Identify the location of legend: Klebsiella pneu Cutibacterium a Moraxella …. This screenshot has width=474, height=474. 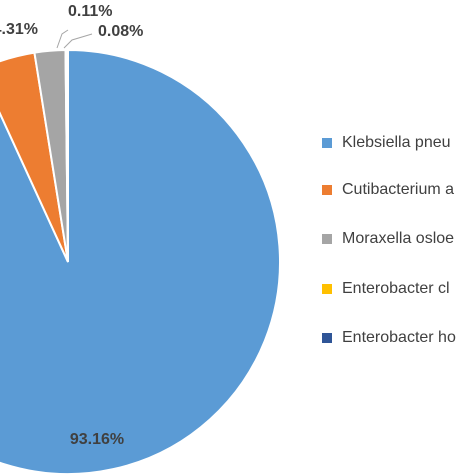
(389, 240).